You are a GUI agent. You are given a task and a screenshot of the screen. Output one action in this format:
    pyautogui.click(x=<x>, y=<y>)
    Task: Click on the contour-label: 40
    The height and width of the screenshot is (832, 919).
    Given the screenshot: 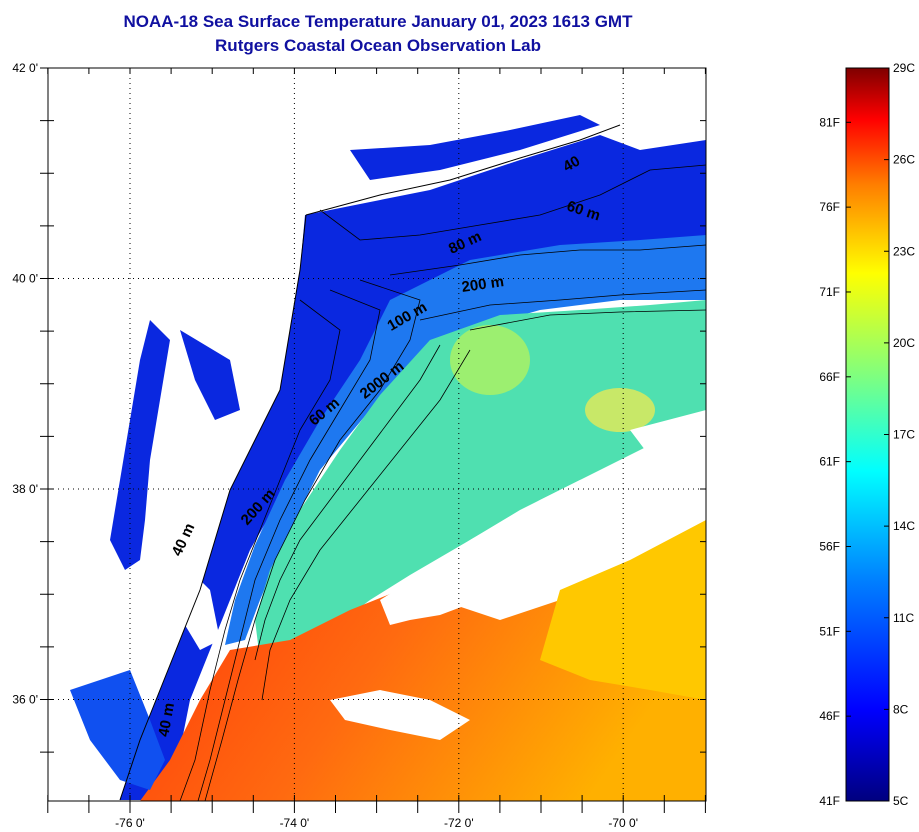 What is the action you would take?
    pyautogui.click(x=571, y=164)
    